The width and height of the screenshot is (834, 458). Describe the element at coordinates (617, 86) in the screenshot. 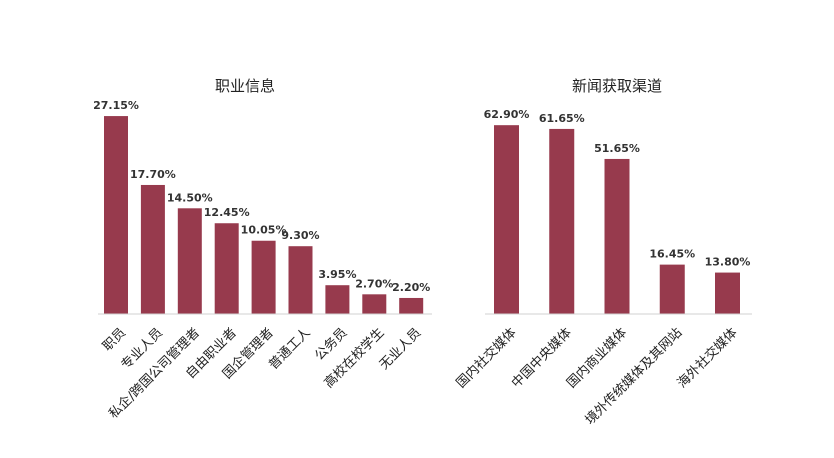

I see `news-channel-chart-title: 新闻获取渠道` at that location.